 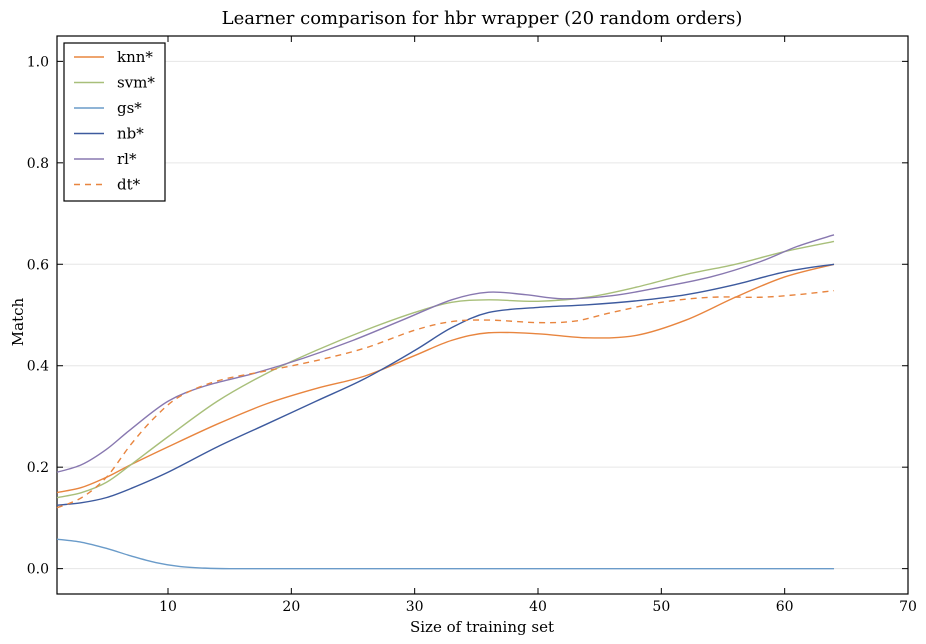 I want to click on x-tick-label: 20, so click(x=291, y=607).